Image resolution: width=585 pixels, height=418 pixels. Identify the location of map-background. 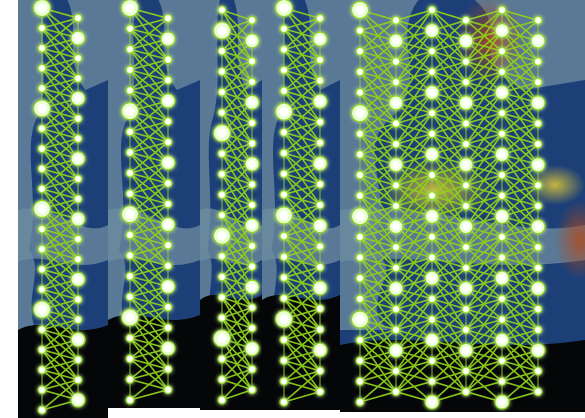
(301, 205).